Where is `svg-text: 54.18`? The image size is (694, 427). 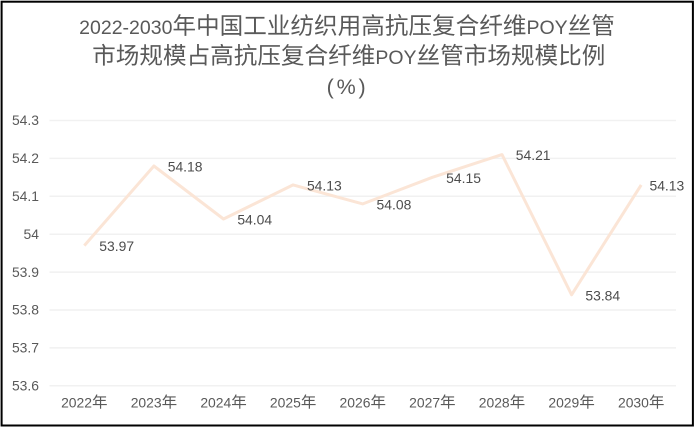
svg-text: 54.18 is located at coordinates (185, 167).